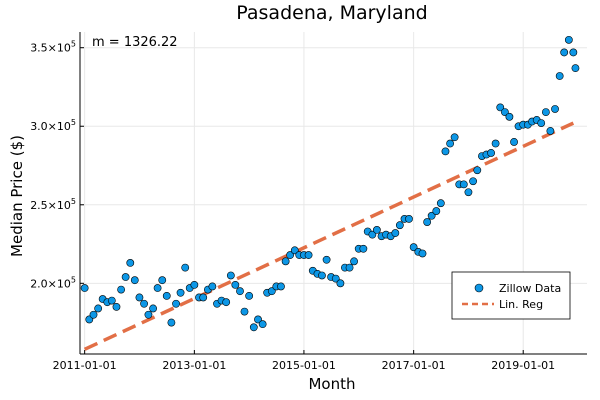  Describe the element at coordinates (521, 304) in the screenshot. I see `legend-label-linreg: Lin. Reg` at that location.